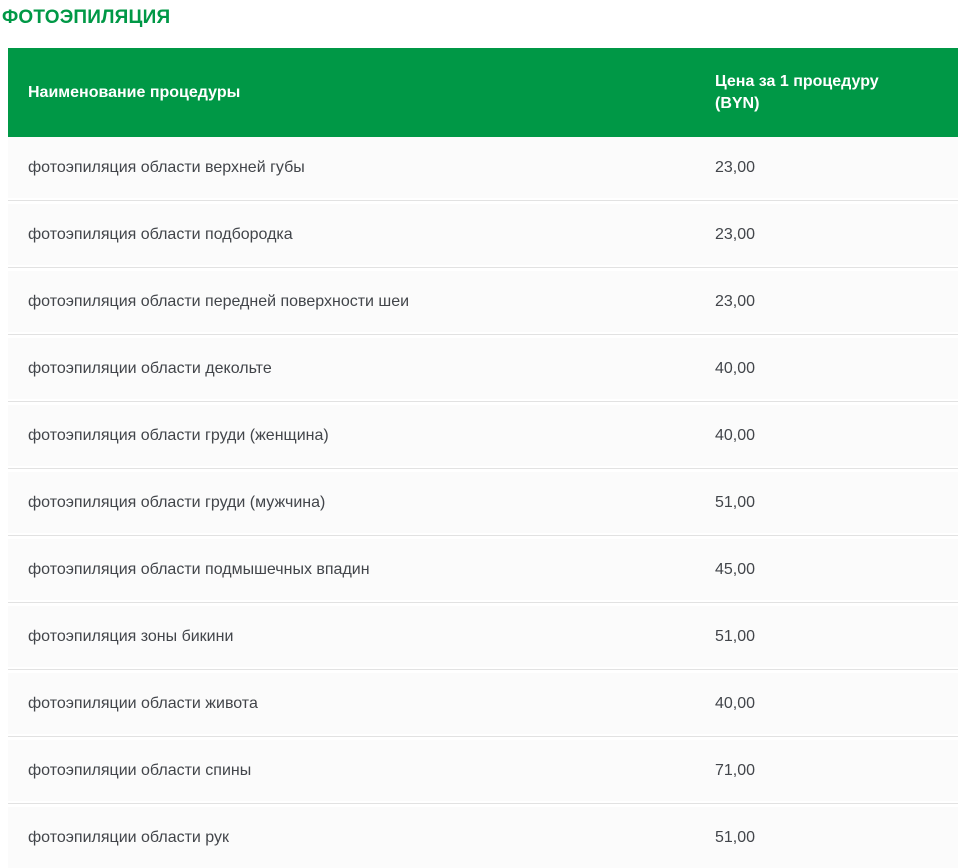 The height and width of the screenshot is (868, 958). Describe the element at coordinates (150, 368) in the screenshot. I see `row-name-cell: фотоэпиляции области декольте` at that location.